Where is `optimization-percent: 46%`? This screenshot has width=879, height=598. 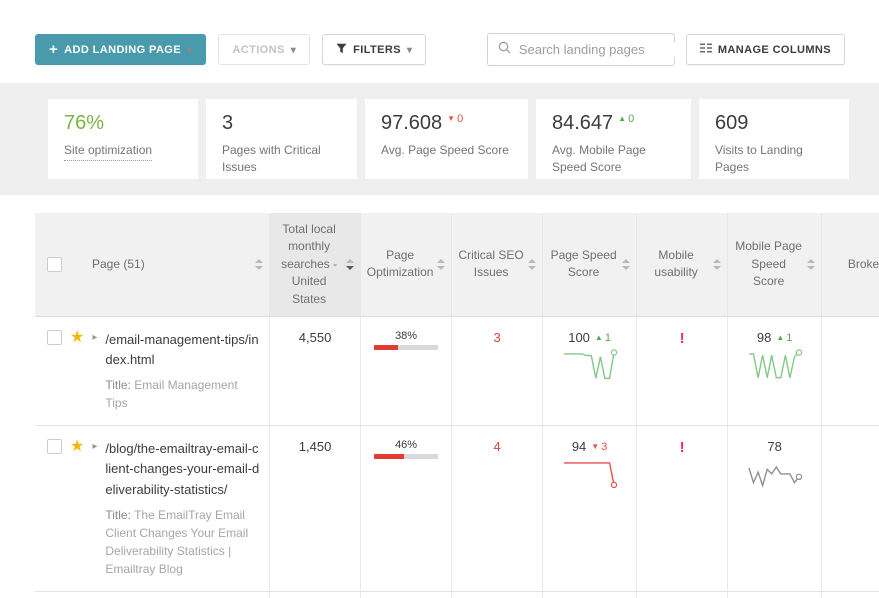
optimization-percent: 46% is located at coordinates (406, 445).